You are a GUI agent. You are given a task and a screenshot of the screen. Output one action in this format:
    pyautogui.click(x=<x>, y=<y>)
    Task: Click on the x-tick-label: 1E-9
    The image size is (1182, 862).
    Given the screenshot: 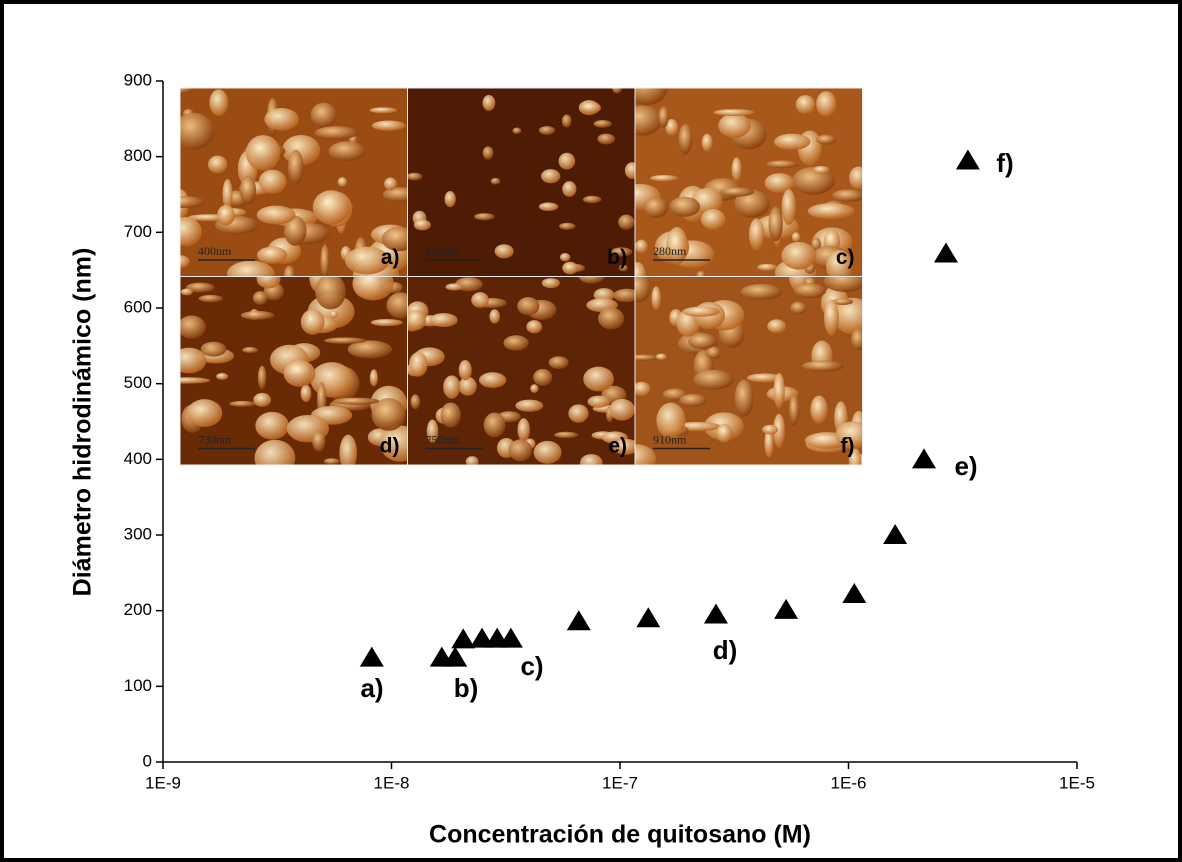 What is the action you would take?
    pyautogui.click(x=163, y=782)
    